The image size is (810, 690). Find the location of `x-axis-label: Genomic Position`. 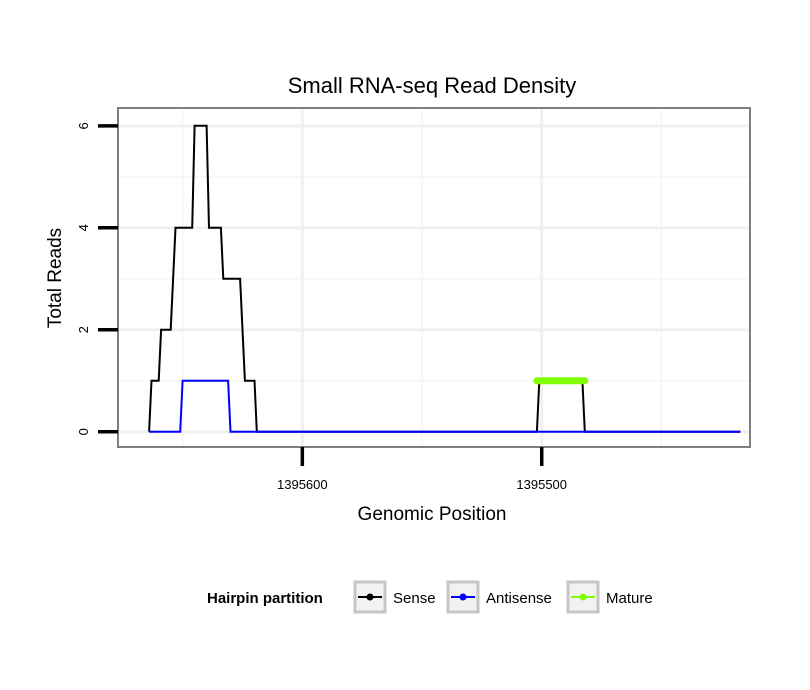

x-axis-label: Genomic Position is located at coordinates (432, 514).